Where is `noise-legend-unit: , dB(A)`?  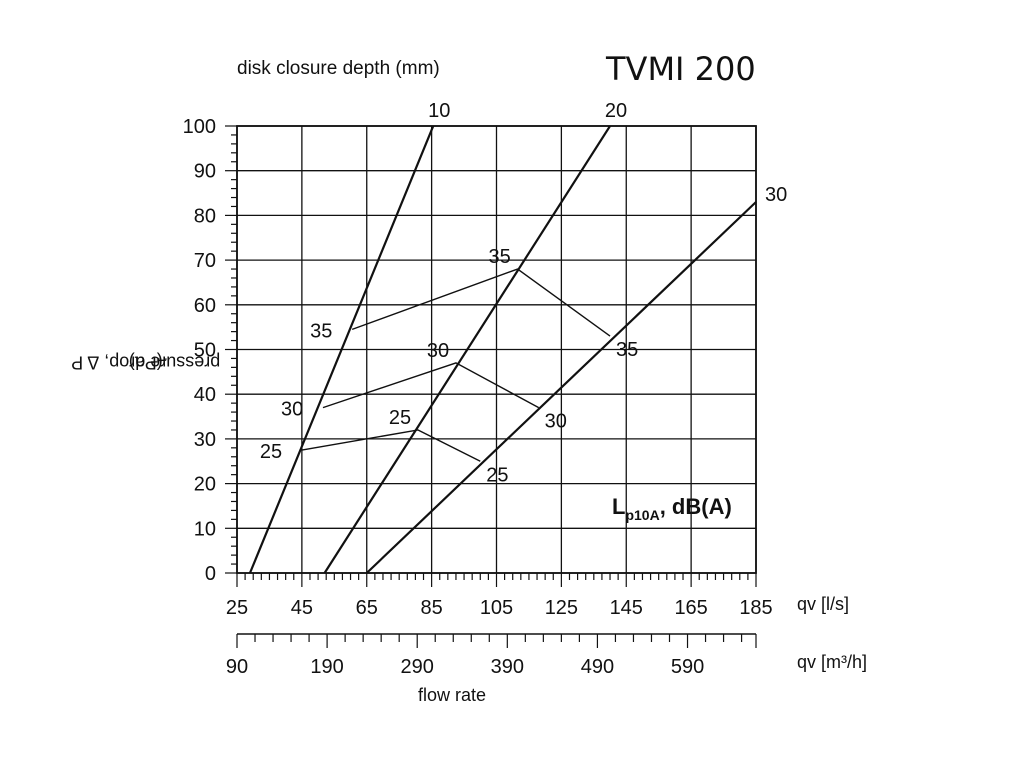
noise-legend-unit: , dB(A) is located at coordinates (695, 506).